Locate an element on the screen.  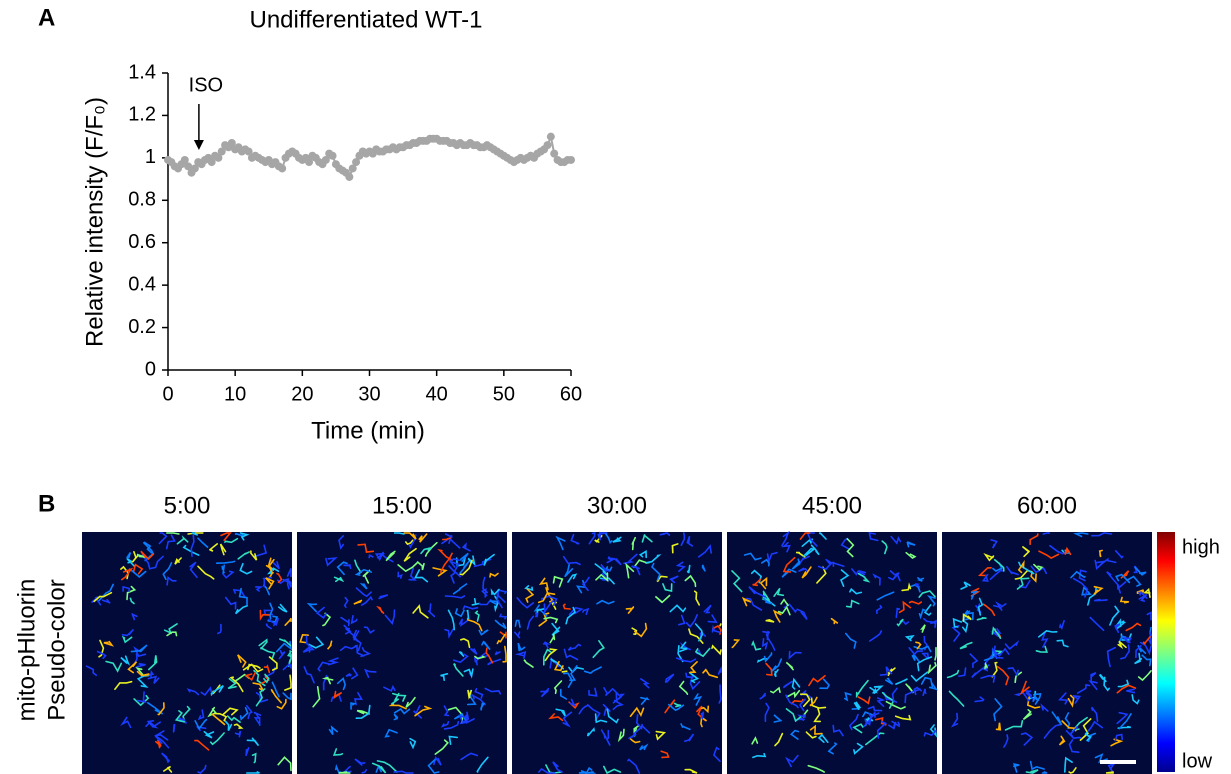
image-background is located at coordinates (617, 653).